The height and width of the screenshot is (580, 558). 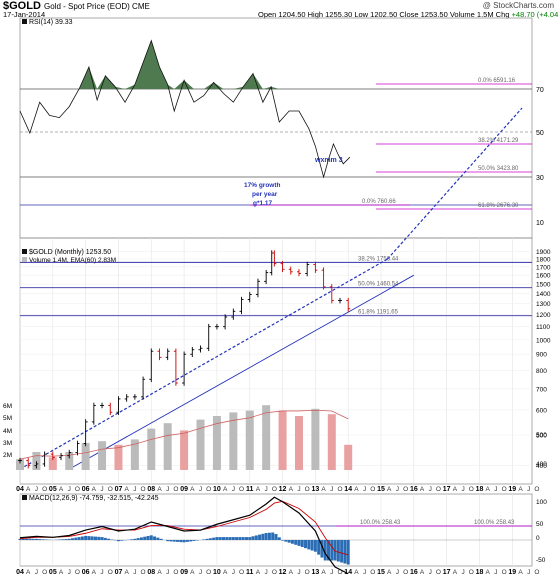 What do you see at coordinates (541, 371) in the screenshot?
I see `price-tick-label: 800` at bounding box center [541, 371].